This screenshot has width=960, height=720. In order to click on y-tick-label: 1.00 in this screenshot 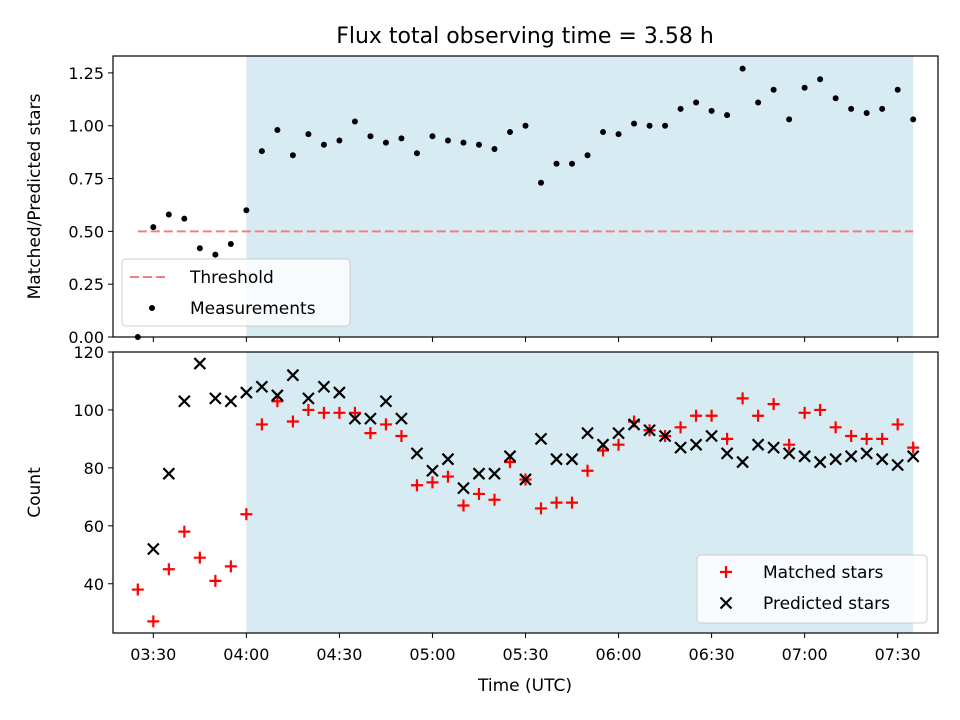, I will do `click(86, 126)`.